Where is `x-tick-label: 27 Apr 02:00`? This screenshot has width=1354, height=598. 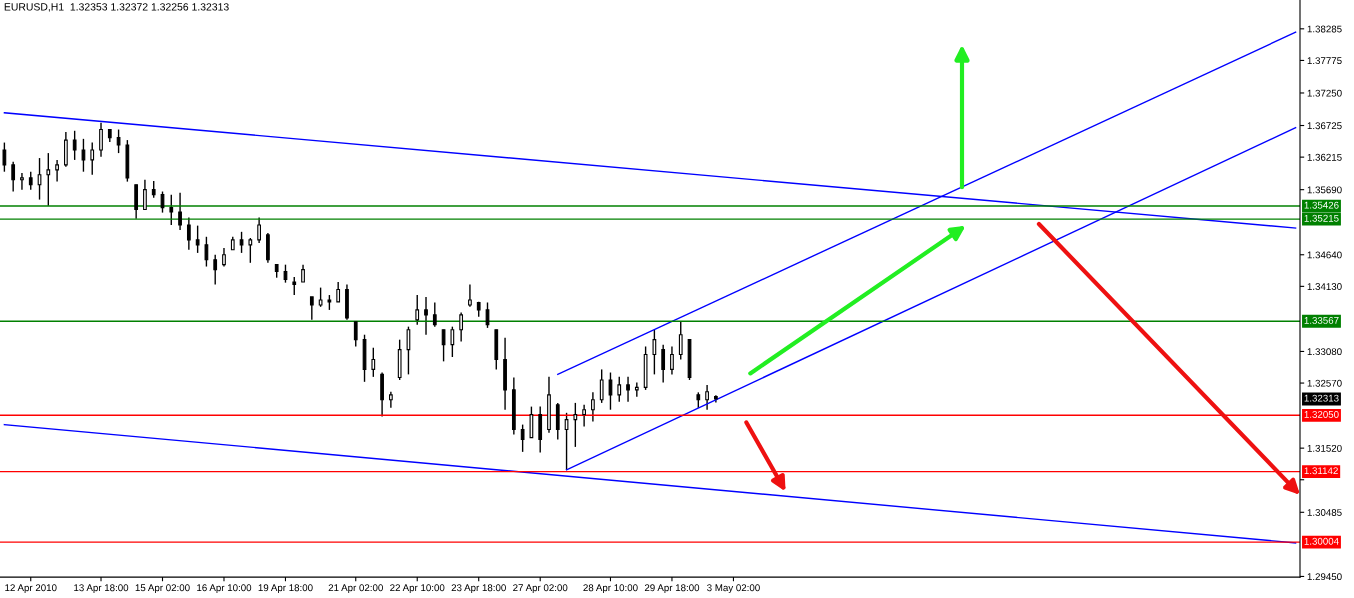
x-tick-label: 27 Apr 02:00 is located at coordinates (540, 589).